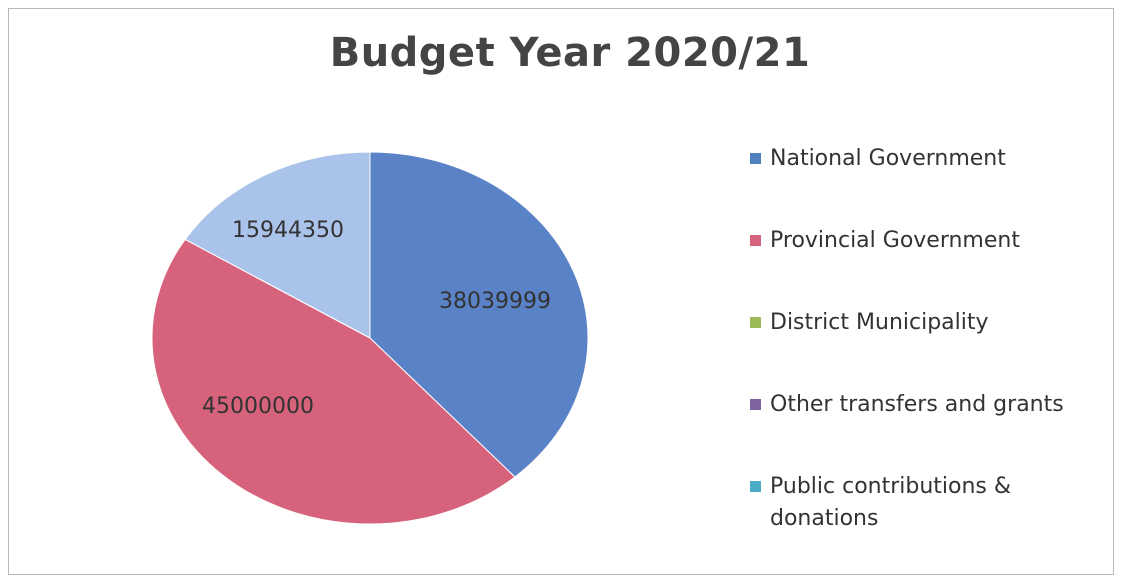 The width and height of the screenshot is (1122, 583). What do you see at coordinates (930, 427) in the screenshot?
I see `legend-item: Other transfers and grants` at bounding box center [930, 427].